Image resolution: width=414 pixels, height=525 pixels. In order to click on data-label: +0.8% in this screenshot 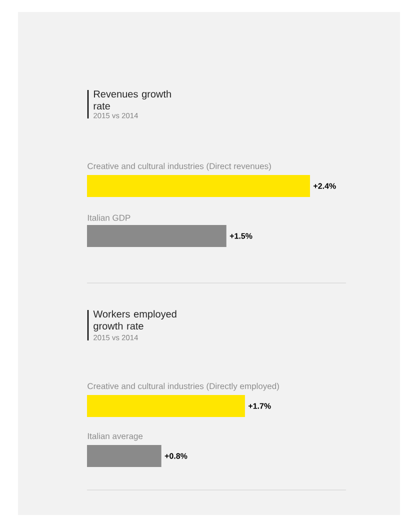, I will do `click(176, 456)`.